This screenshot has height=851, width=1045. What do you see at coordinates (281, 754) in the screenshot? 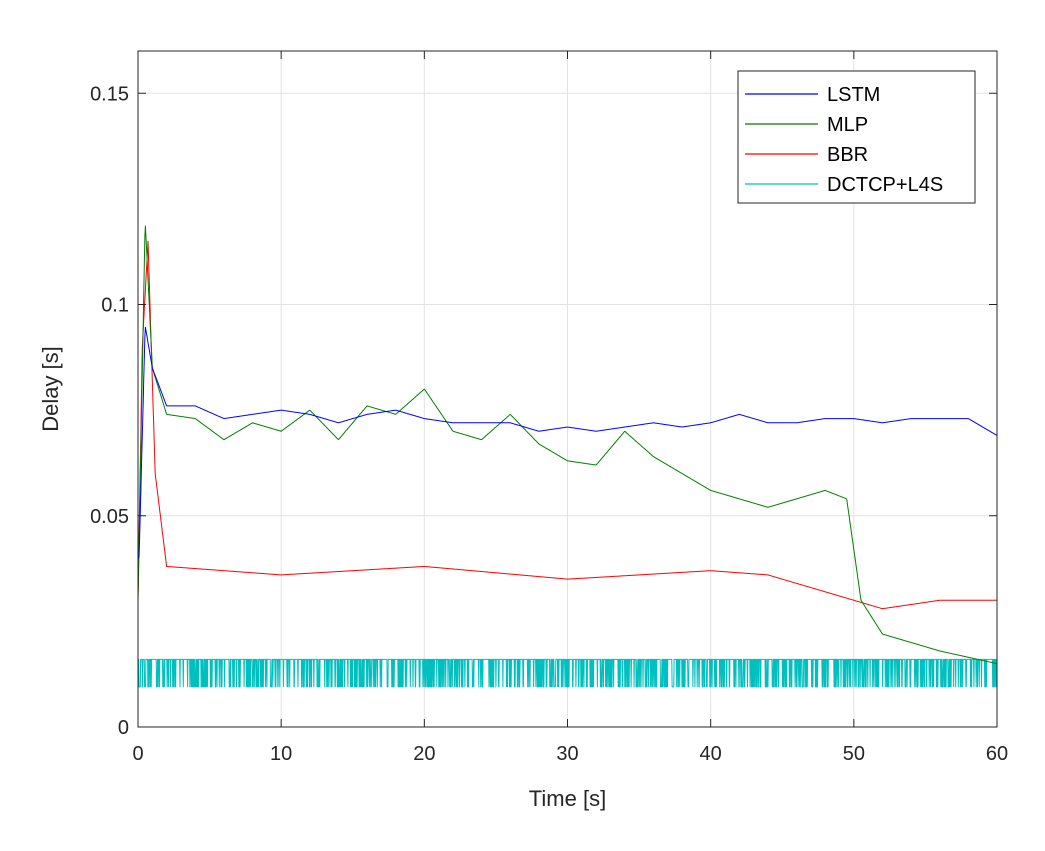
I see `x-tick-label-1: 10` at bounding box center [281, 754].